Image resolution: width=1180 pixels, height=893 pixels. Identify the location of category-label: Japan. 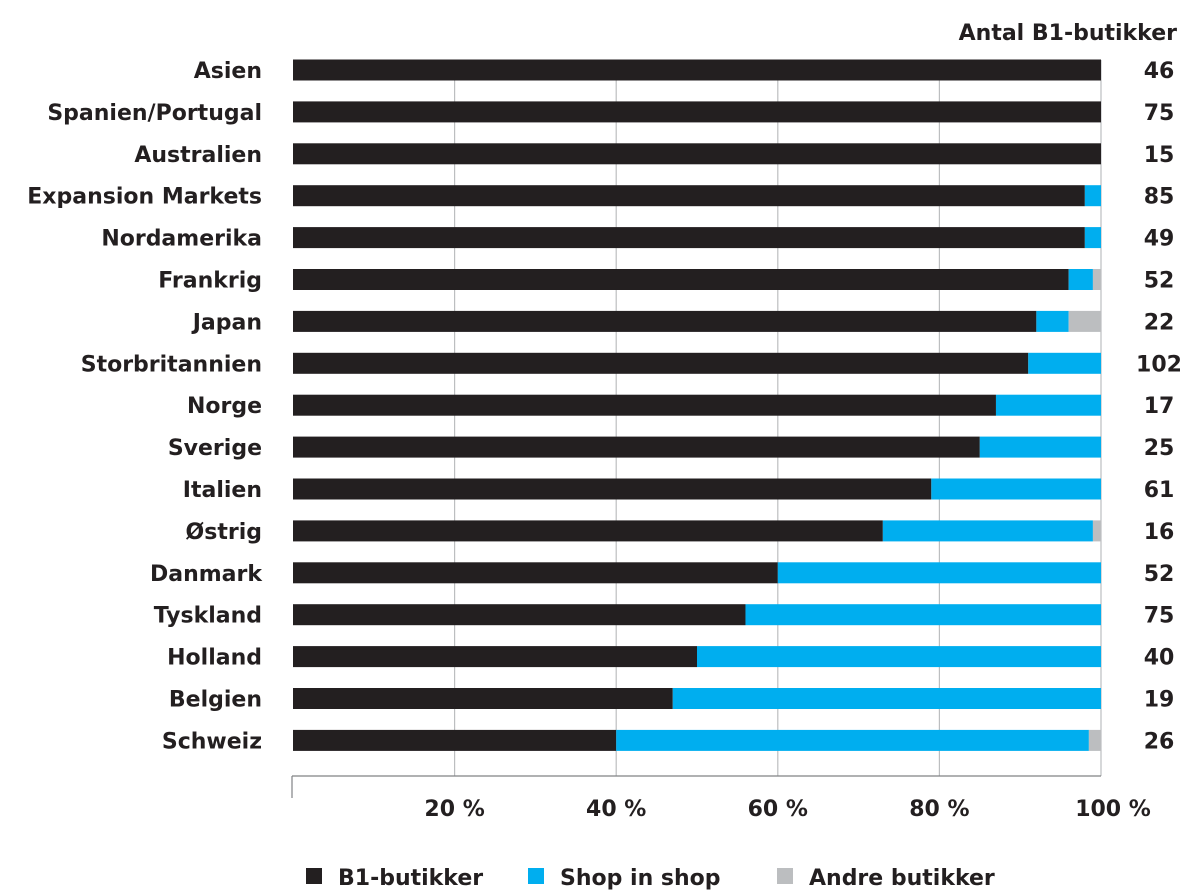
(226, 322).